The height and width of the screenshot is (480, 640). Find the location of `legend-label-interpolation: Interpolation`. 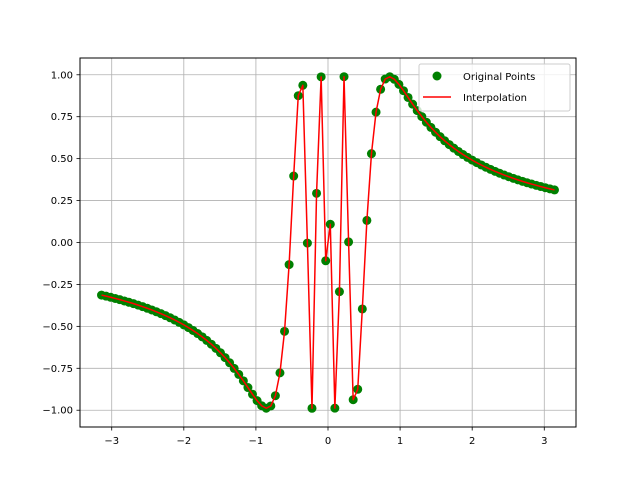

legend-label-interpolation: Interpolation is located at coordinates (495, 98).